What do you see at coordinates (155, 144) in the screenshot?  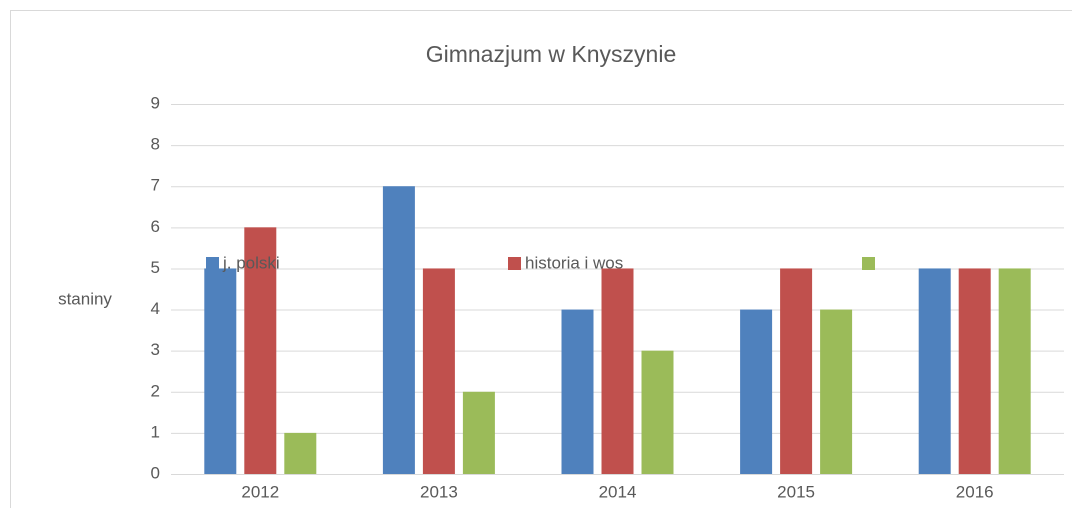 I see `y-tick-label: 8` at bounding box center [155, 144].